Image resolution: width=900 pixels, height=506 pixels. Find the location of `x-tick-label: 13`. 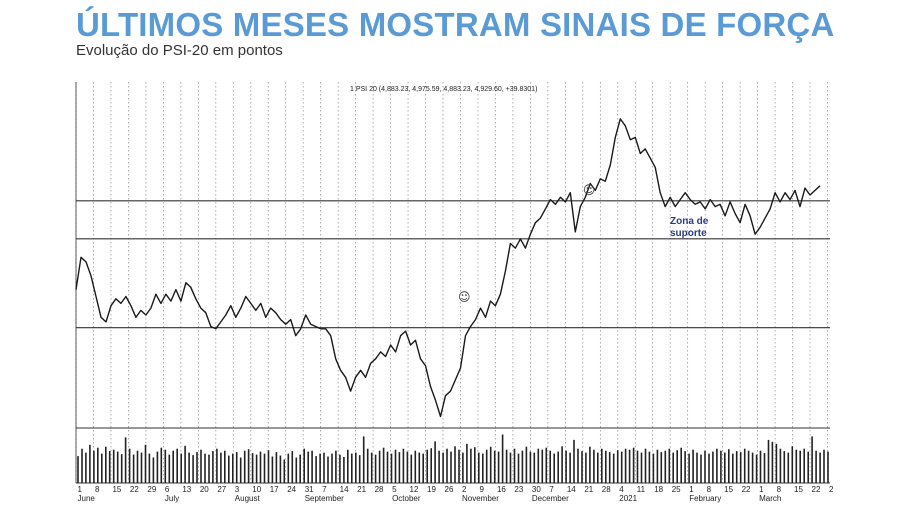

x-tick-label: 13 is located at coordinates (186, 489).